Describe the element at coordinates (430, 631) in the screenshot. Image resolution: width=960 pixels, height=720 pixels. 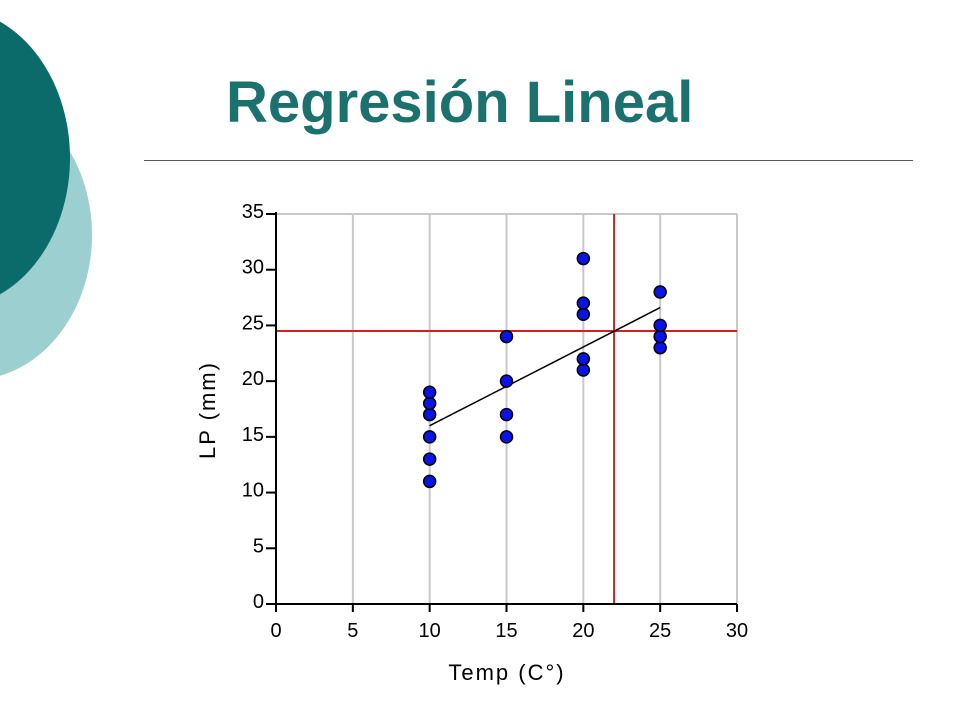
I see `x-tick-label: 10` at that location.